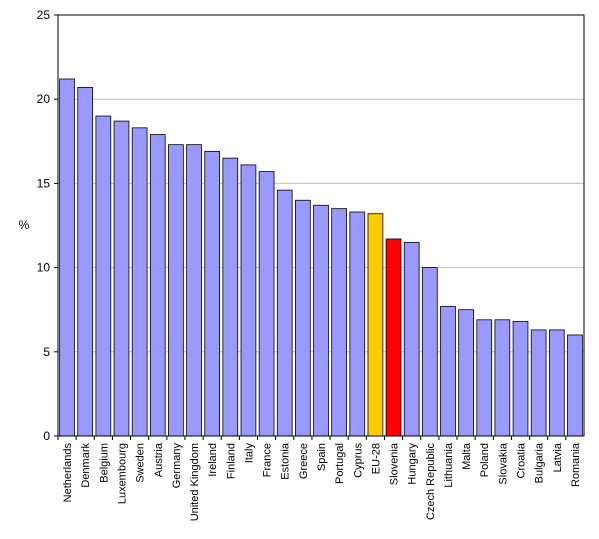 Image resolution: width=599 pixels, height=539 pixels. Describe the element at coordinates (358, 460) in the screenshot. I see `x-tick-label: Cyprus` at that location.